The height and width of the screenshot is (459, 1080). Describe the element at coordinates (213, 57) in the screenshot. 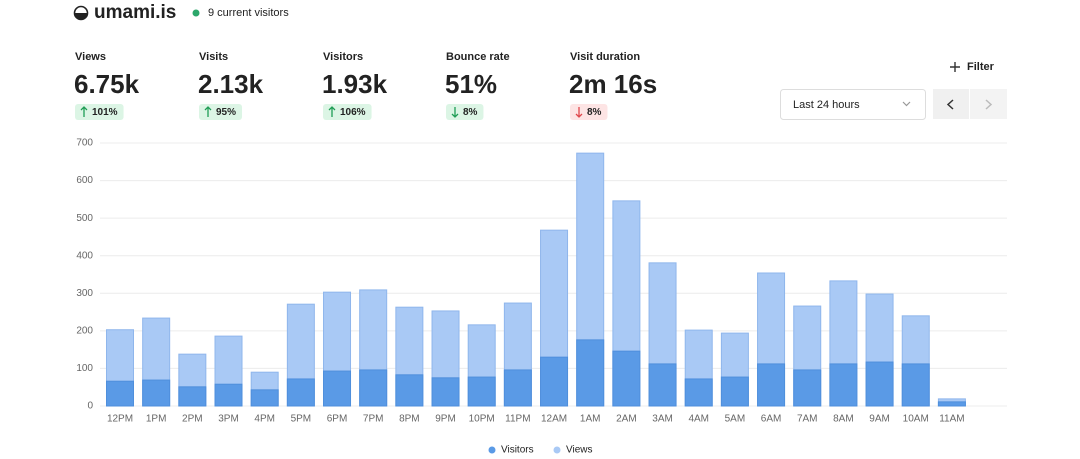

I see `stat-label: Visits` at that location.